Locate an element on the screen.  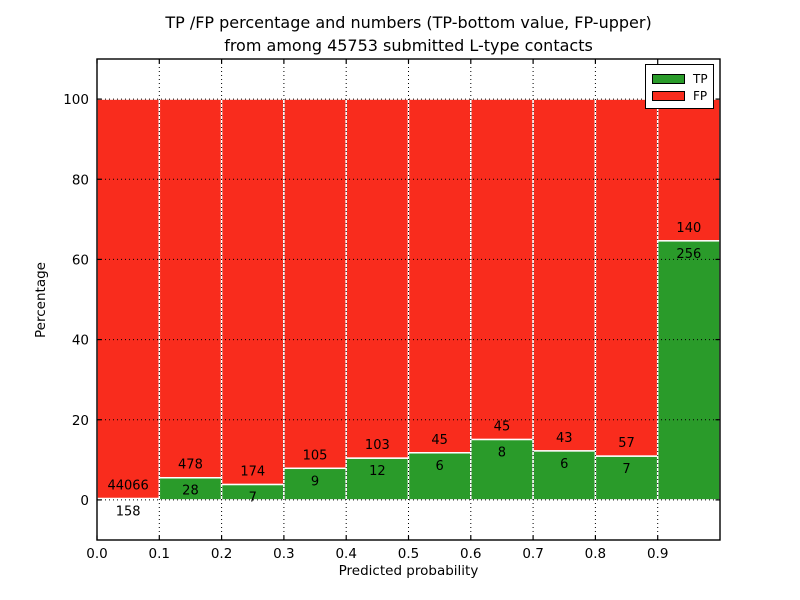
tp-count-label: 9 is located at coordinates (315, 481).